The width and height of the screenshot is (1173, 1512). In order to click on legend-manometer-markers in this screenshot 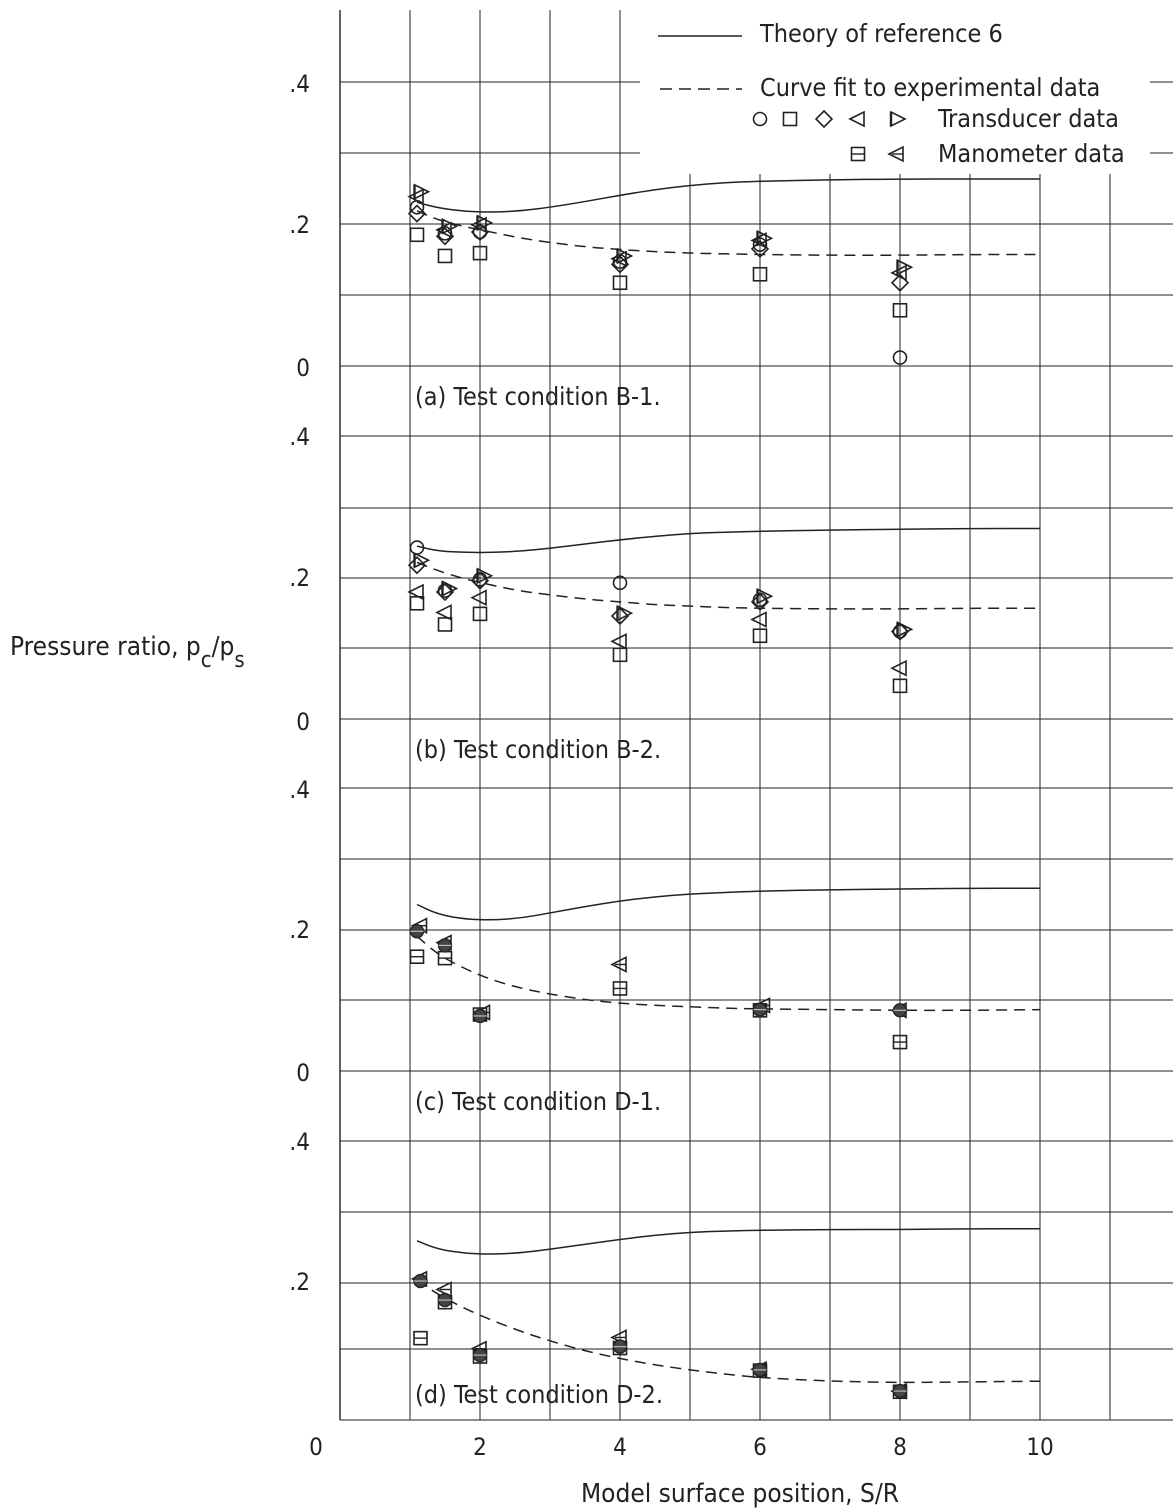, I will do `click(877, 154)`.